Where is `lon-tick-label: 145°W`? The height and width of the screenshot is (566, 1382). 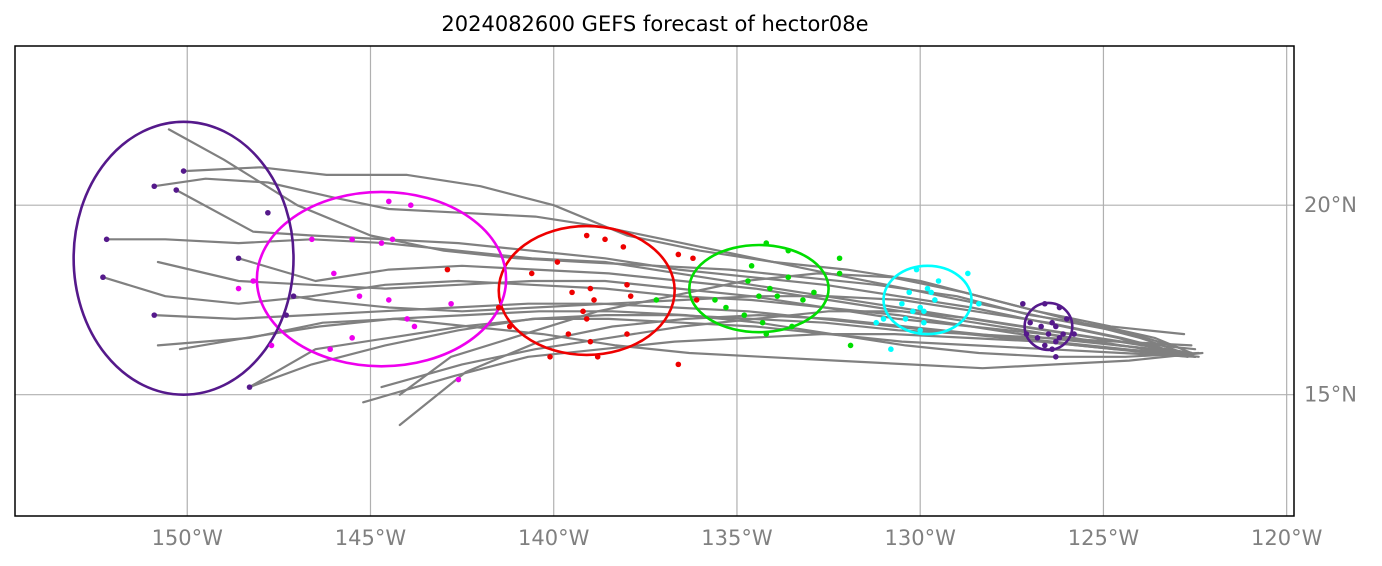 lon-tick-label: 145°W is located at coordinates (371, 538).